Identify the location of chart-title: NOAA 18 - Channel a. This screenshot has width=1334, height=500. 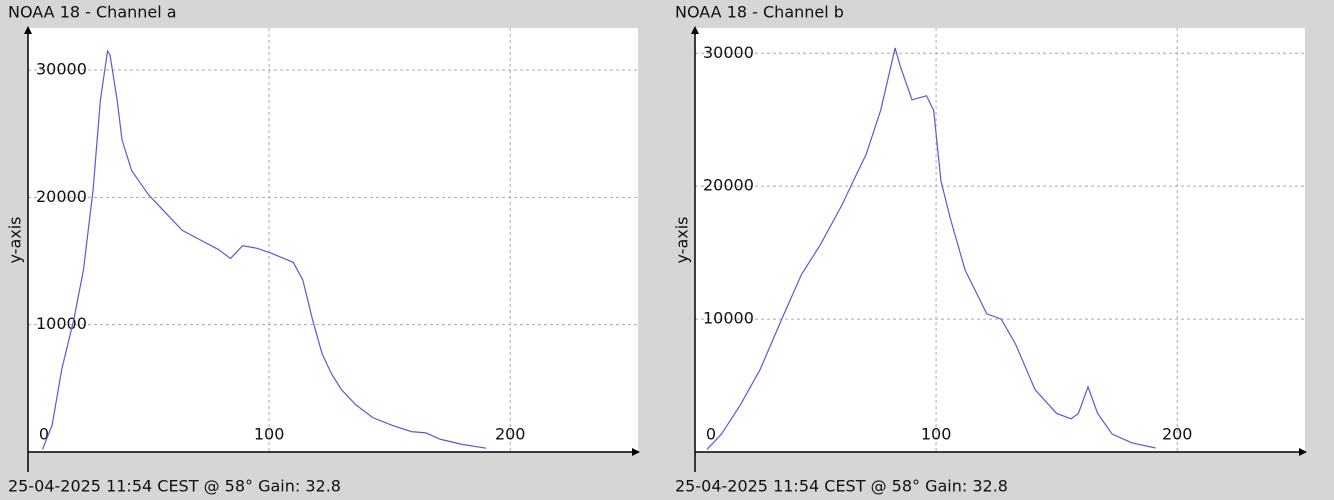
(92, 12).